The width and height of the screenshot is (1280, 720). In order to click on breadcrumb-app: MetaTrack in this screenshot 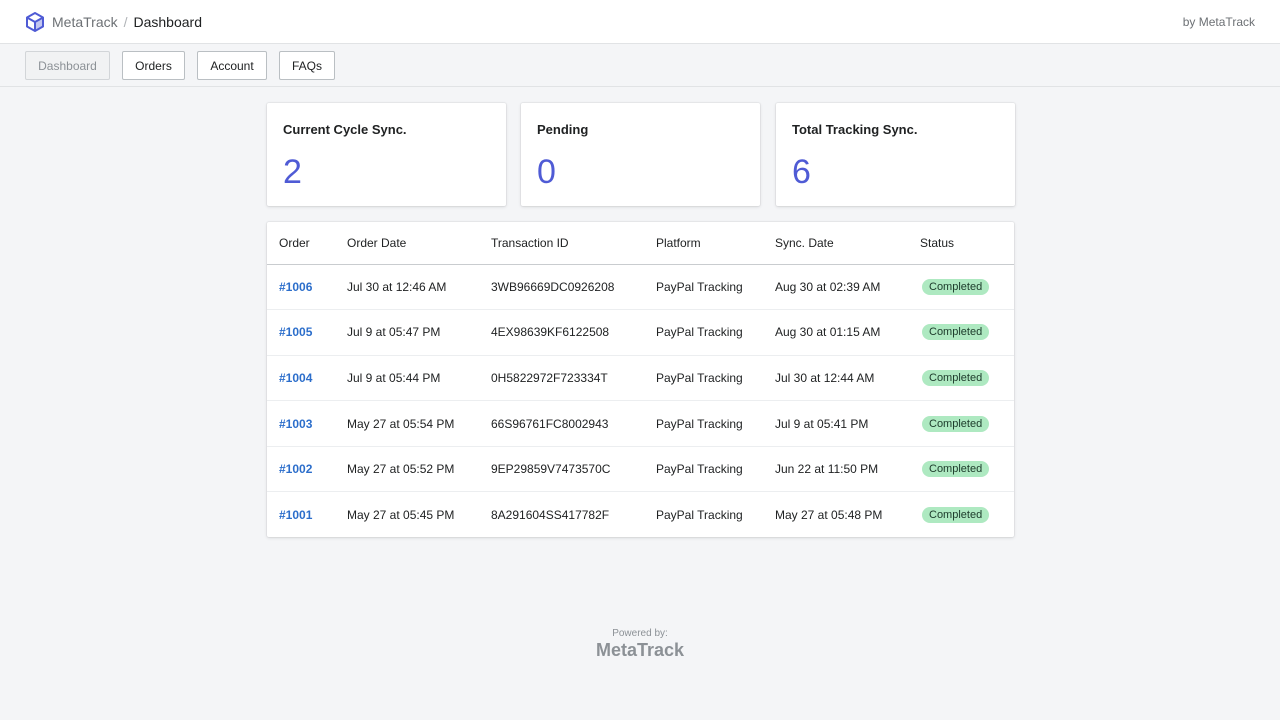, I will do `click(85, 21)`.